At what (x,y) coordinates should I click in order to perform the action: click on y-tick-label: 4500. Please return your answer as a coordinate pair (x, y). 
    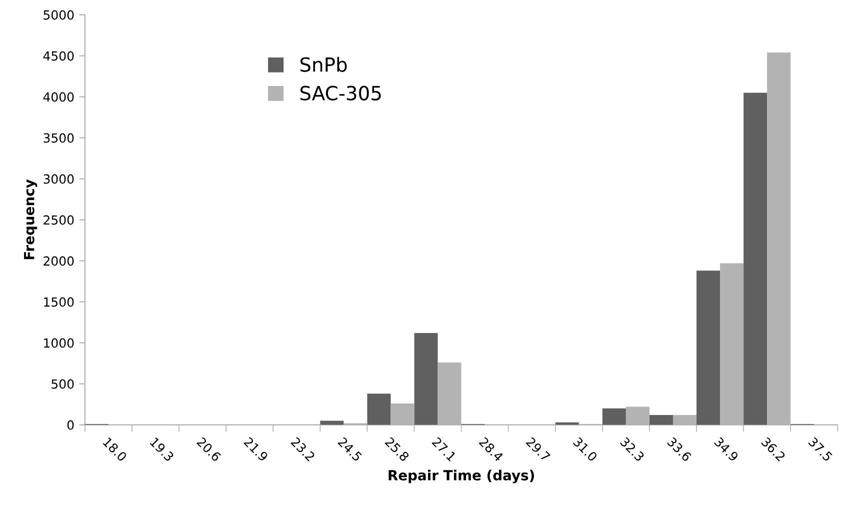
    Looking at the image, I should click on (58, 56).